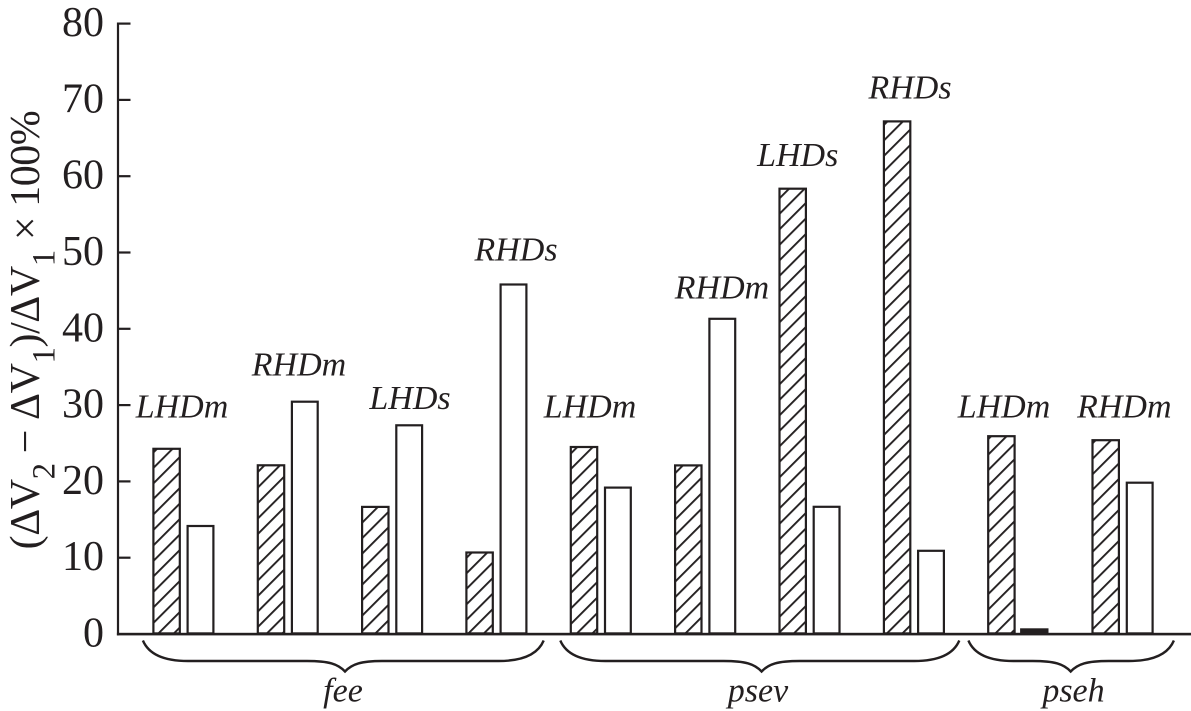 Image resolution: width=1191 pixels, height=711 pixels. Describe the element at coordinates (83, 176) in the screenshot. I see `svg-text: 60` at that location.